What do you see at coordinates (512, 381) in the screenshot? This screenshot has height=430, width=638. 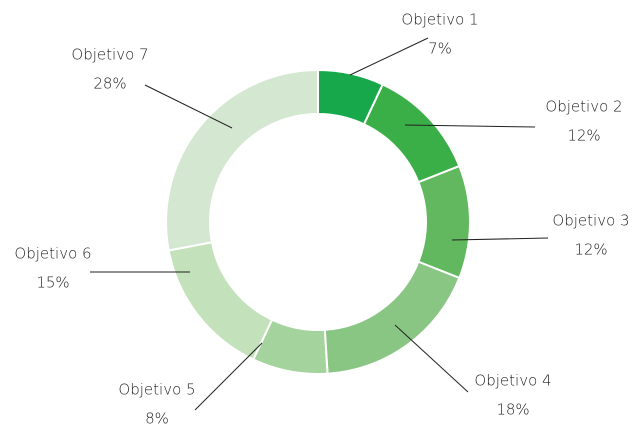 I see `slice-label: Objetivo 4` at bounding box center [512, 381].